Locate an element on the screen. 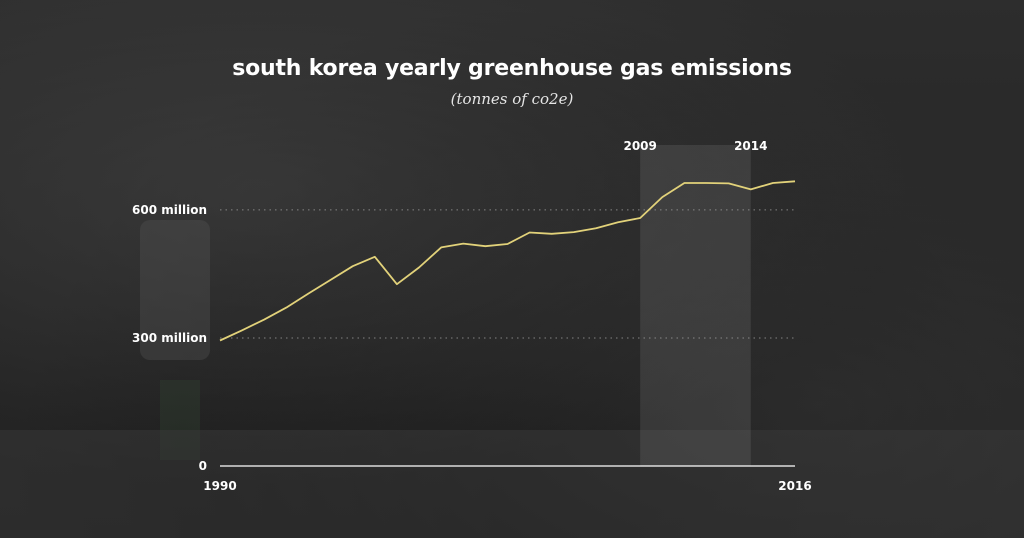 This screenshot has width=1024, height=538. chart-subtitle: (tonnes of co2e) is located at coordinates (512, 99).